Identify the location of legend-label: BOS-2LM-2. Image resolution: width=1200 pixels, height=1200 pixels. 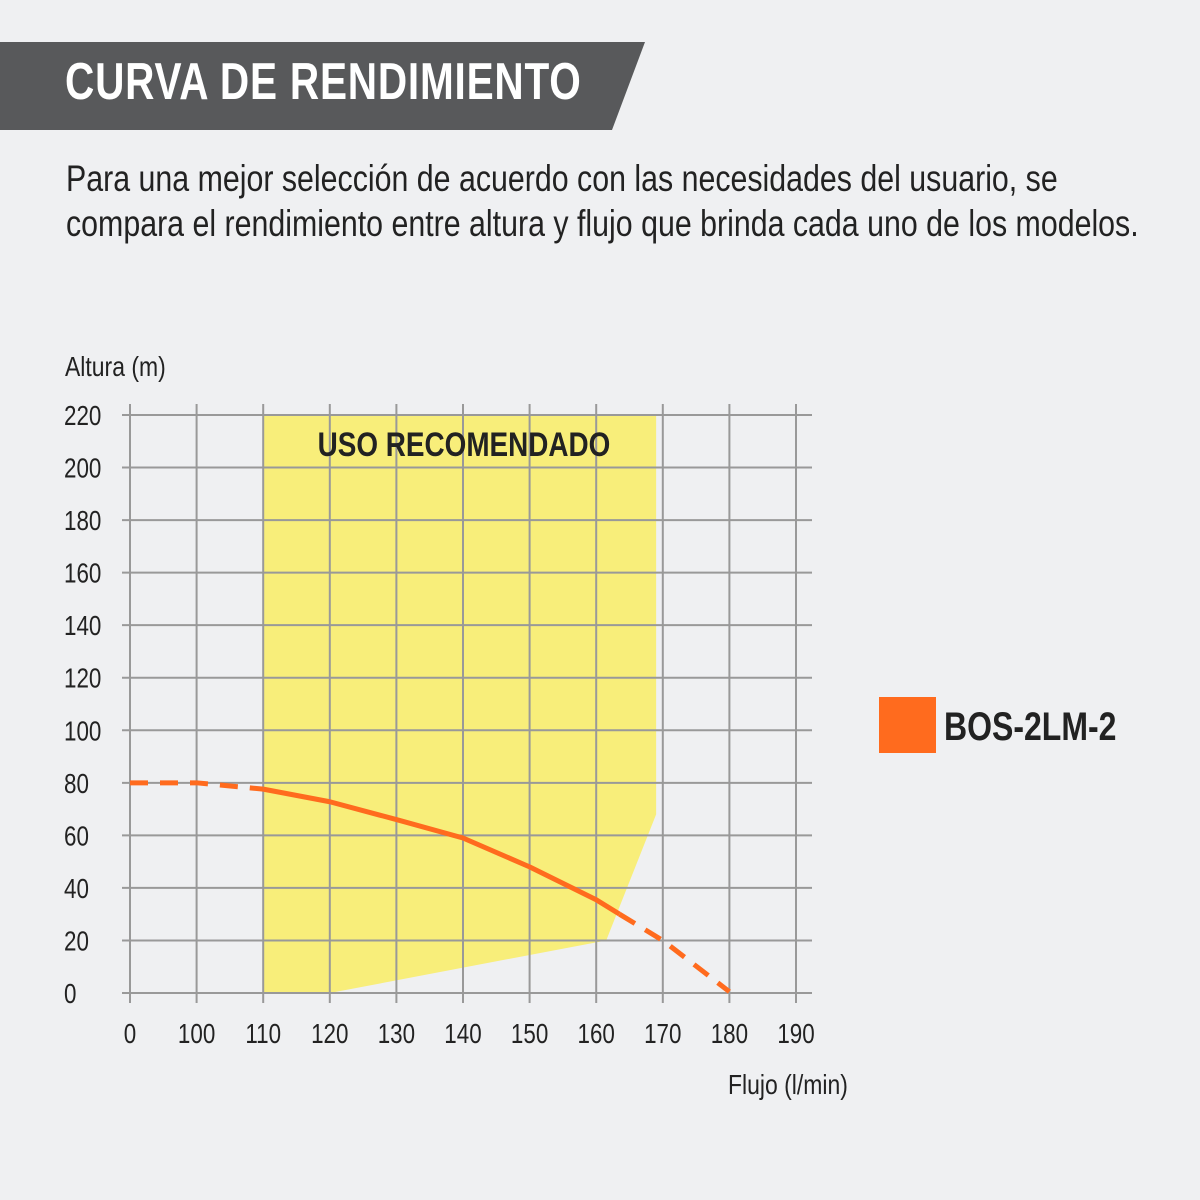
(1030, 726).